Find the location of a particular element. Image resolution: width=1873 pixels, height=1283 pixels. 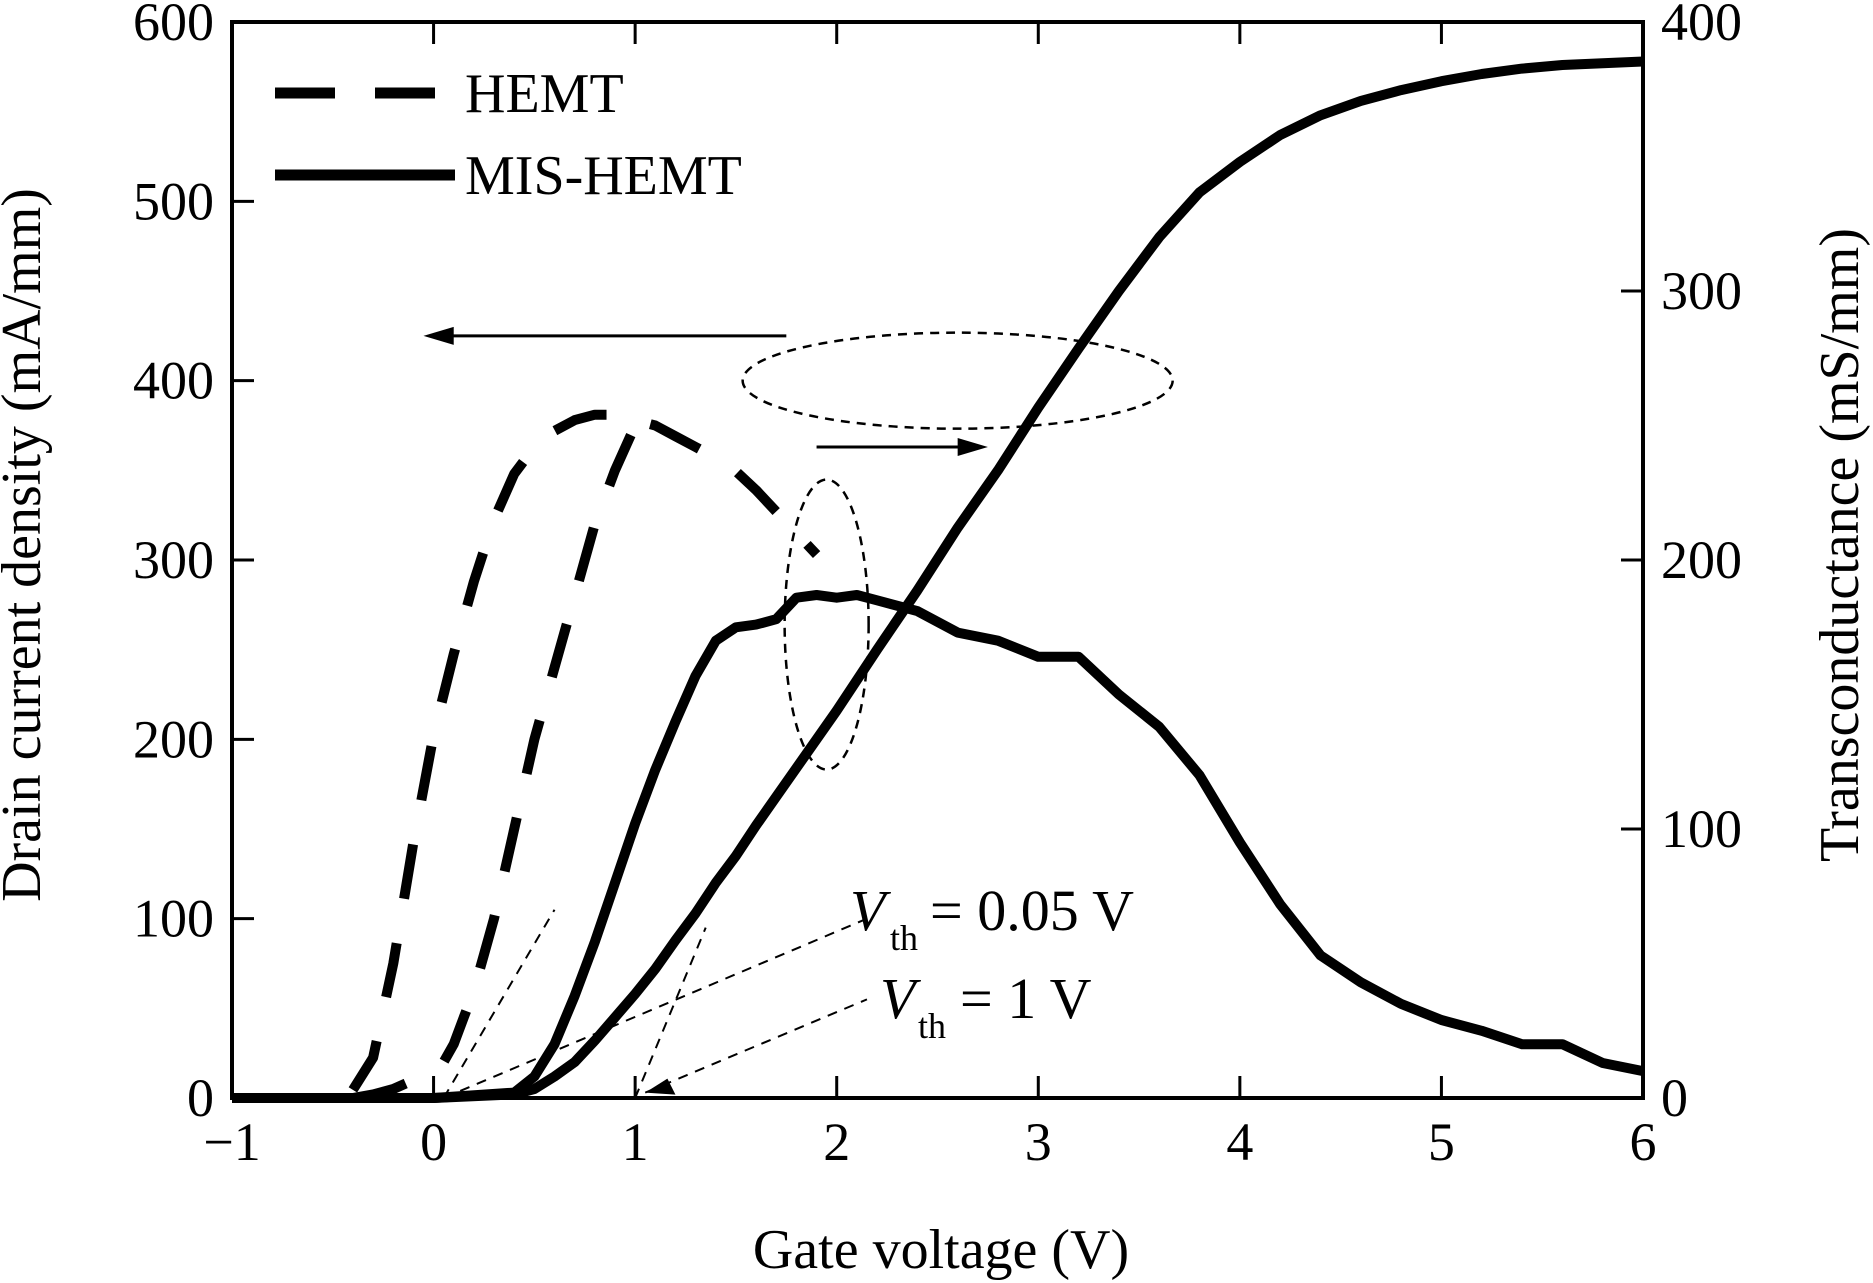

y2-tick-label: 0 is located at coordinates (1674, 1098).